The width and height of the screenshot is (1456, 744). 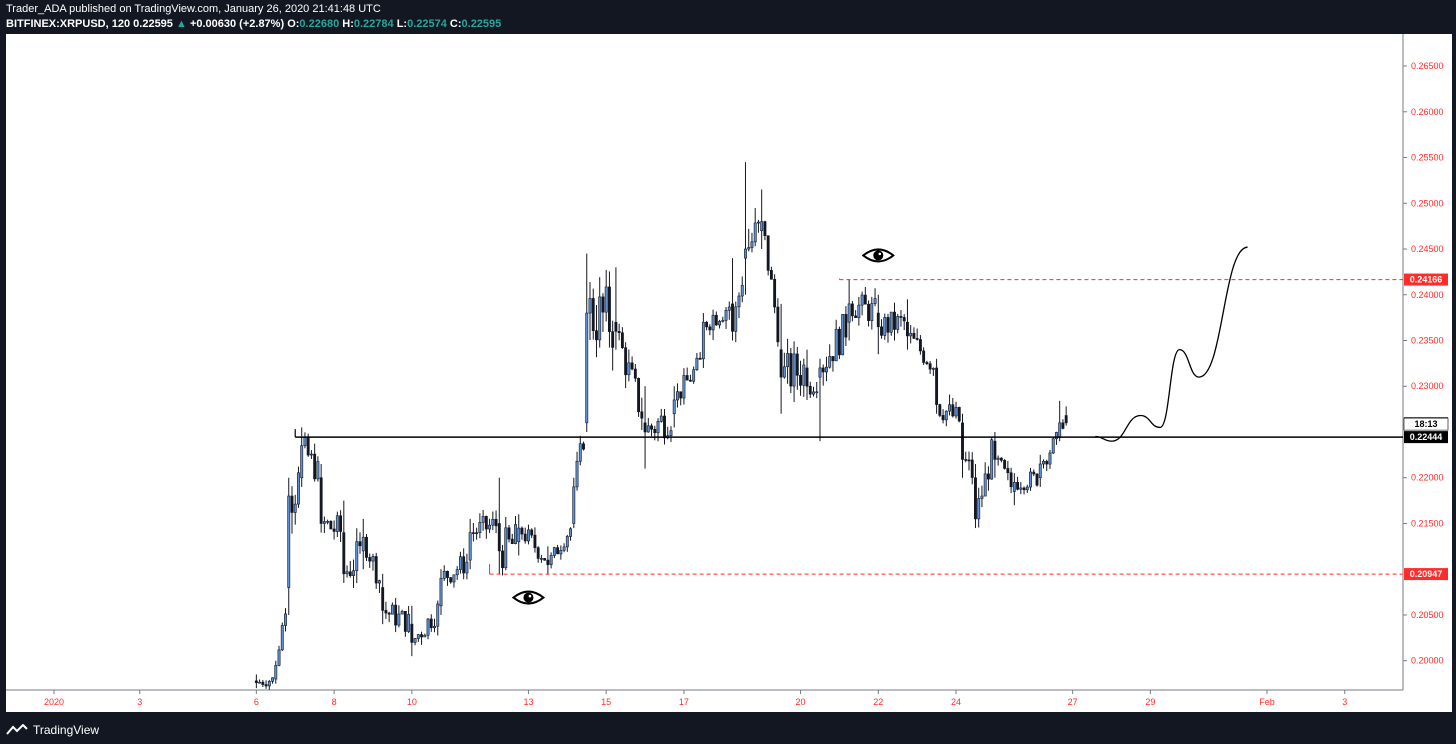 I want to click on close-value: 0.22595, so click(x=481, y=24).